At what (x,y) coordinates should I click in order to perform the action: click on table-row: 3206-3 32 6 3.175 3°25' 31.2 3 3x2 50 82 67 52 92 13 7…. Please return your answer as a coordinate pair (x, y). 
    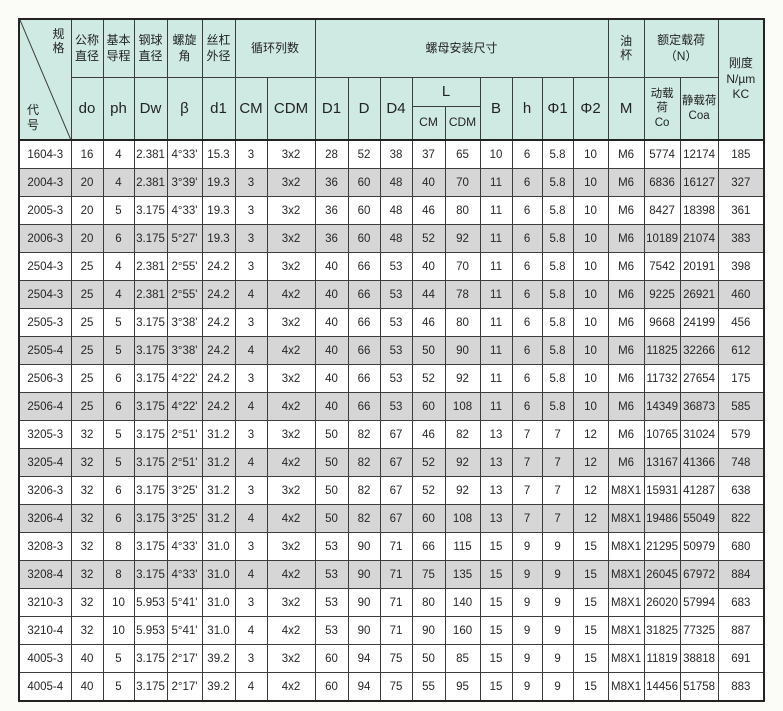
    Looking at the image, I should click on (391, 490).